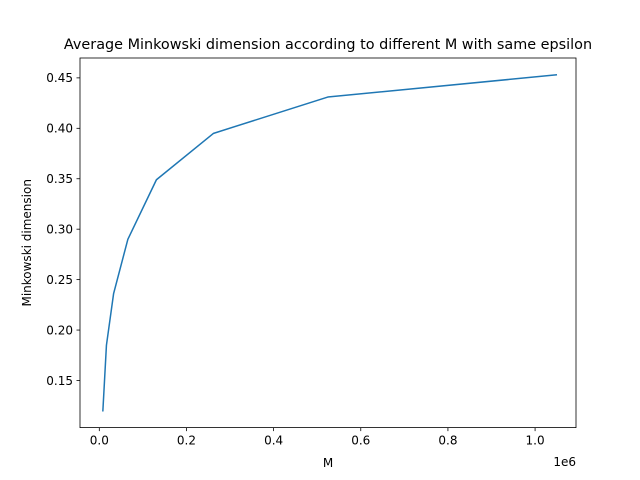 The image size is (640, 480). I want to click on x-tick-label: 0.4, so click(273, 441).